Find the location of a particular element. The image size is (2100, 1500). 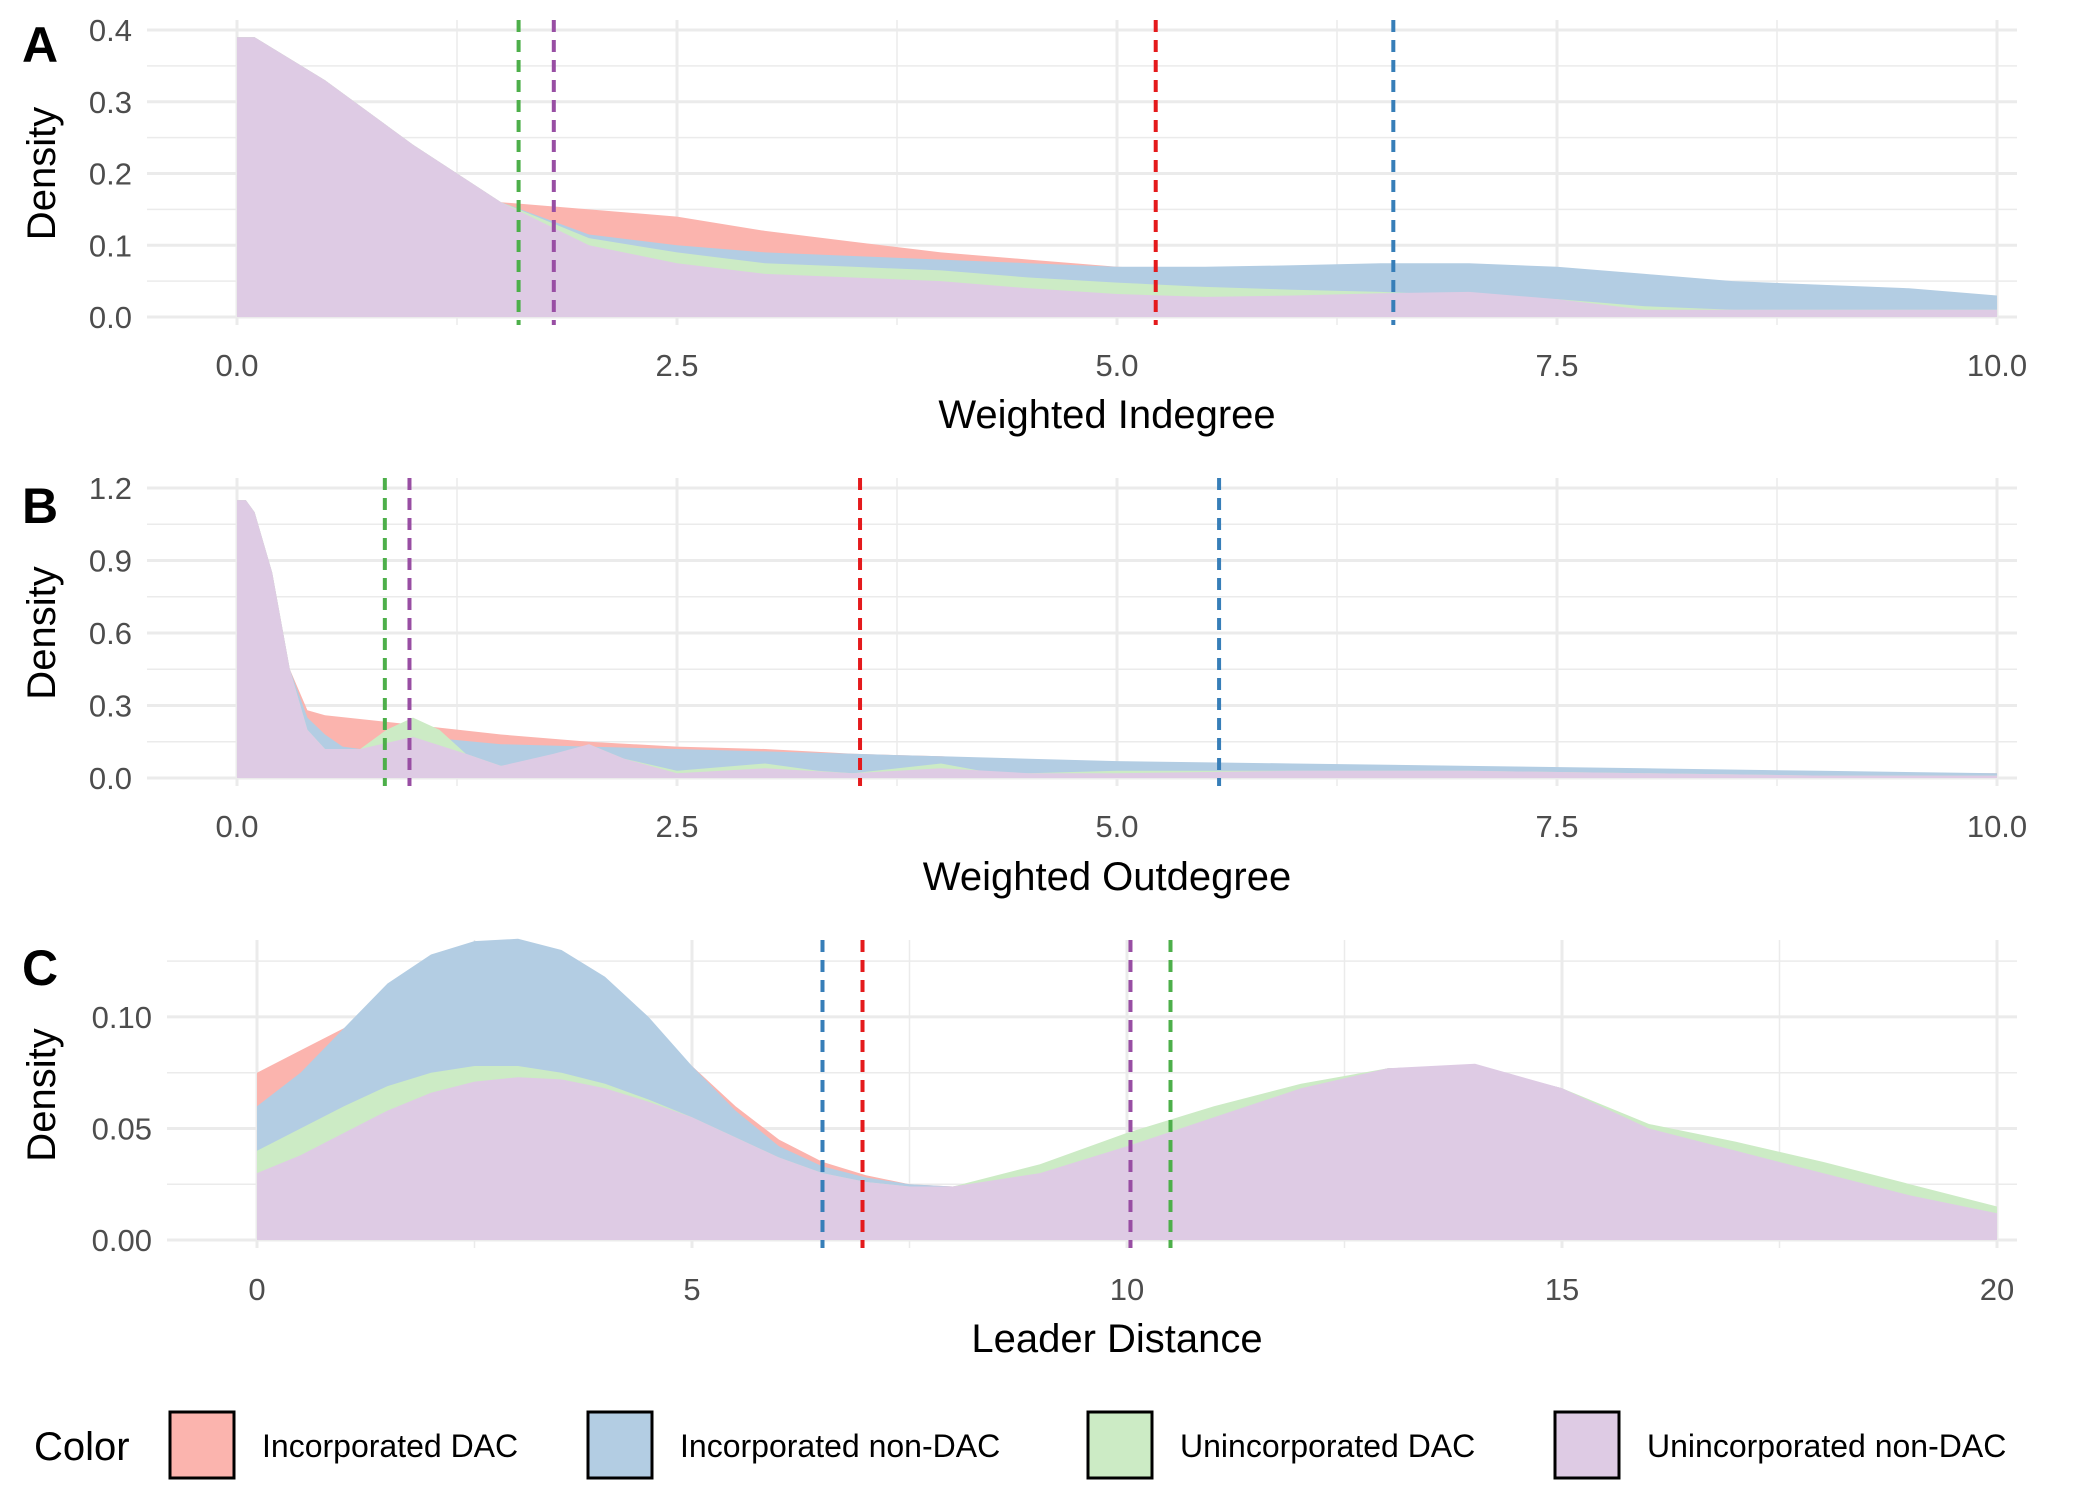

legend-label: Incorporated DAC is located at coordinates (390, 1446).